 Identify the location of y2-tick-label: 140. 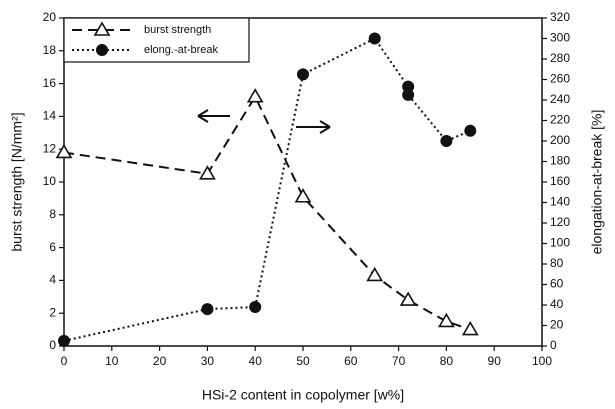
(560, 202).